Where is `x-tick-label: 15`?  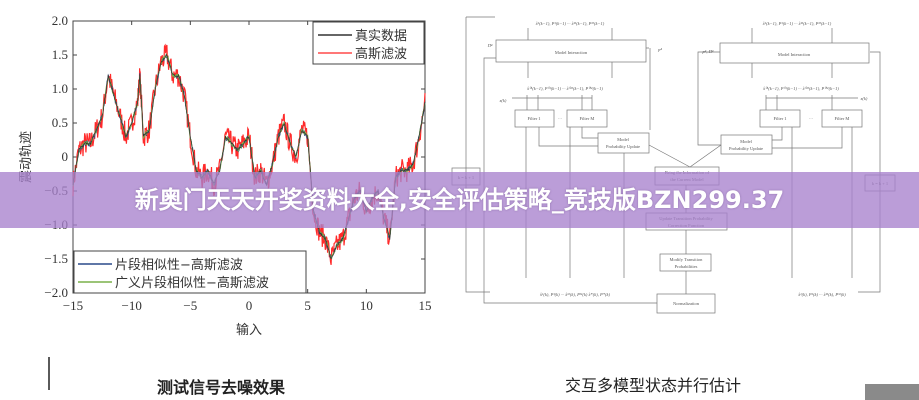 x-tick-label: 15 is located at coordinates (425, 305).